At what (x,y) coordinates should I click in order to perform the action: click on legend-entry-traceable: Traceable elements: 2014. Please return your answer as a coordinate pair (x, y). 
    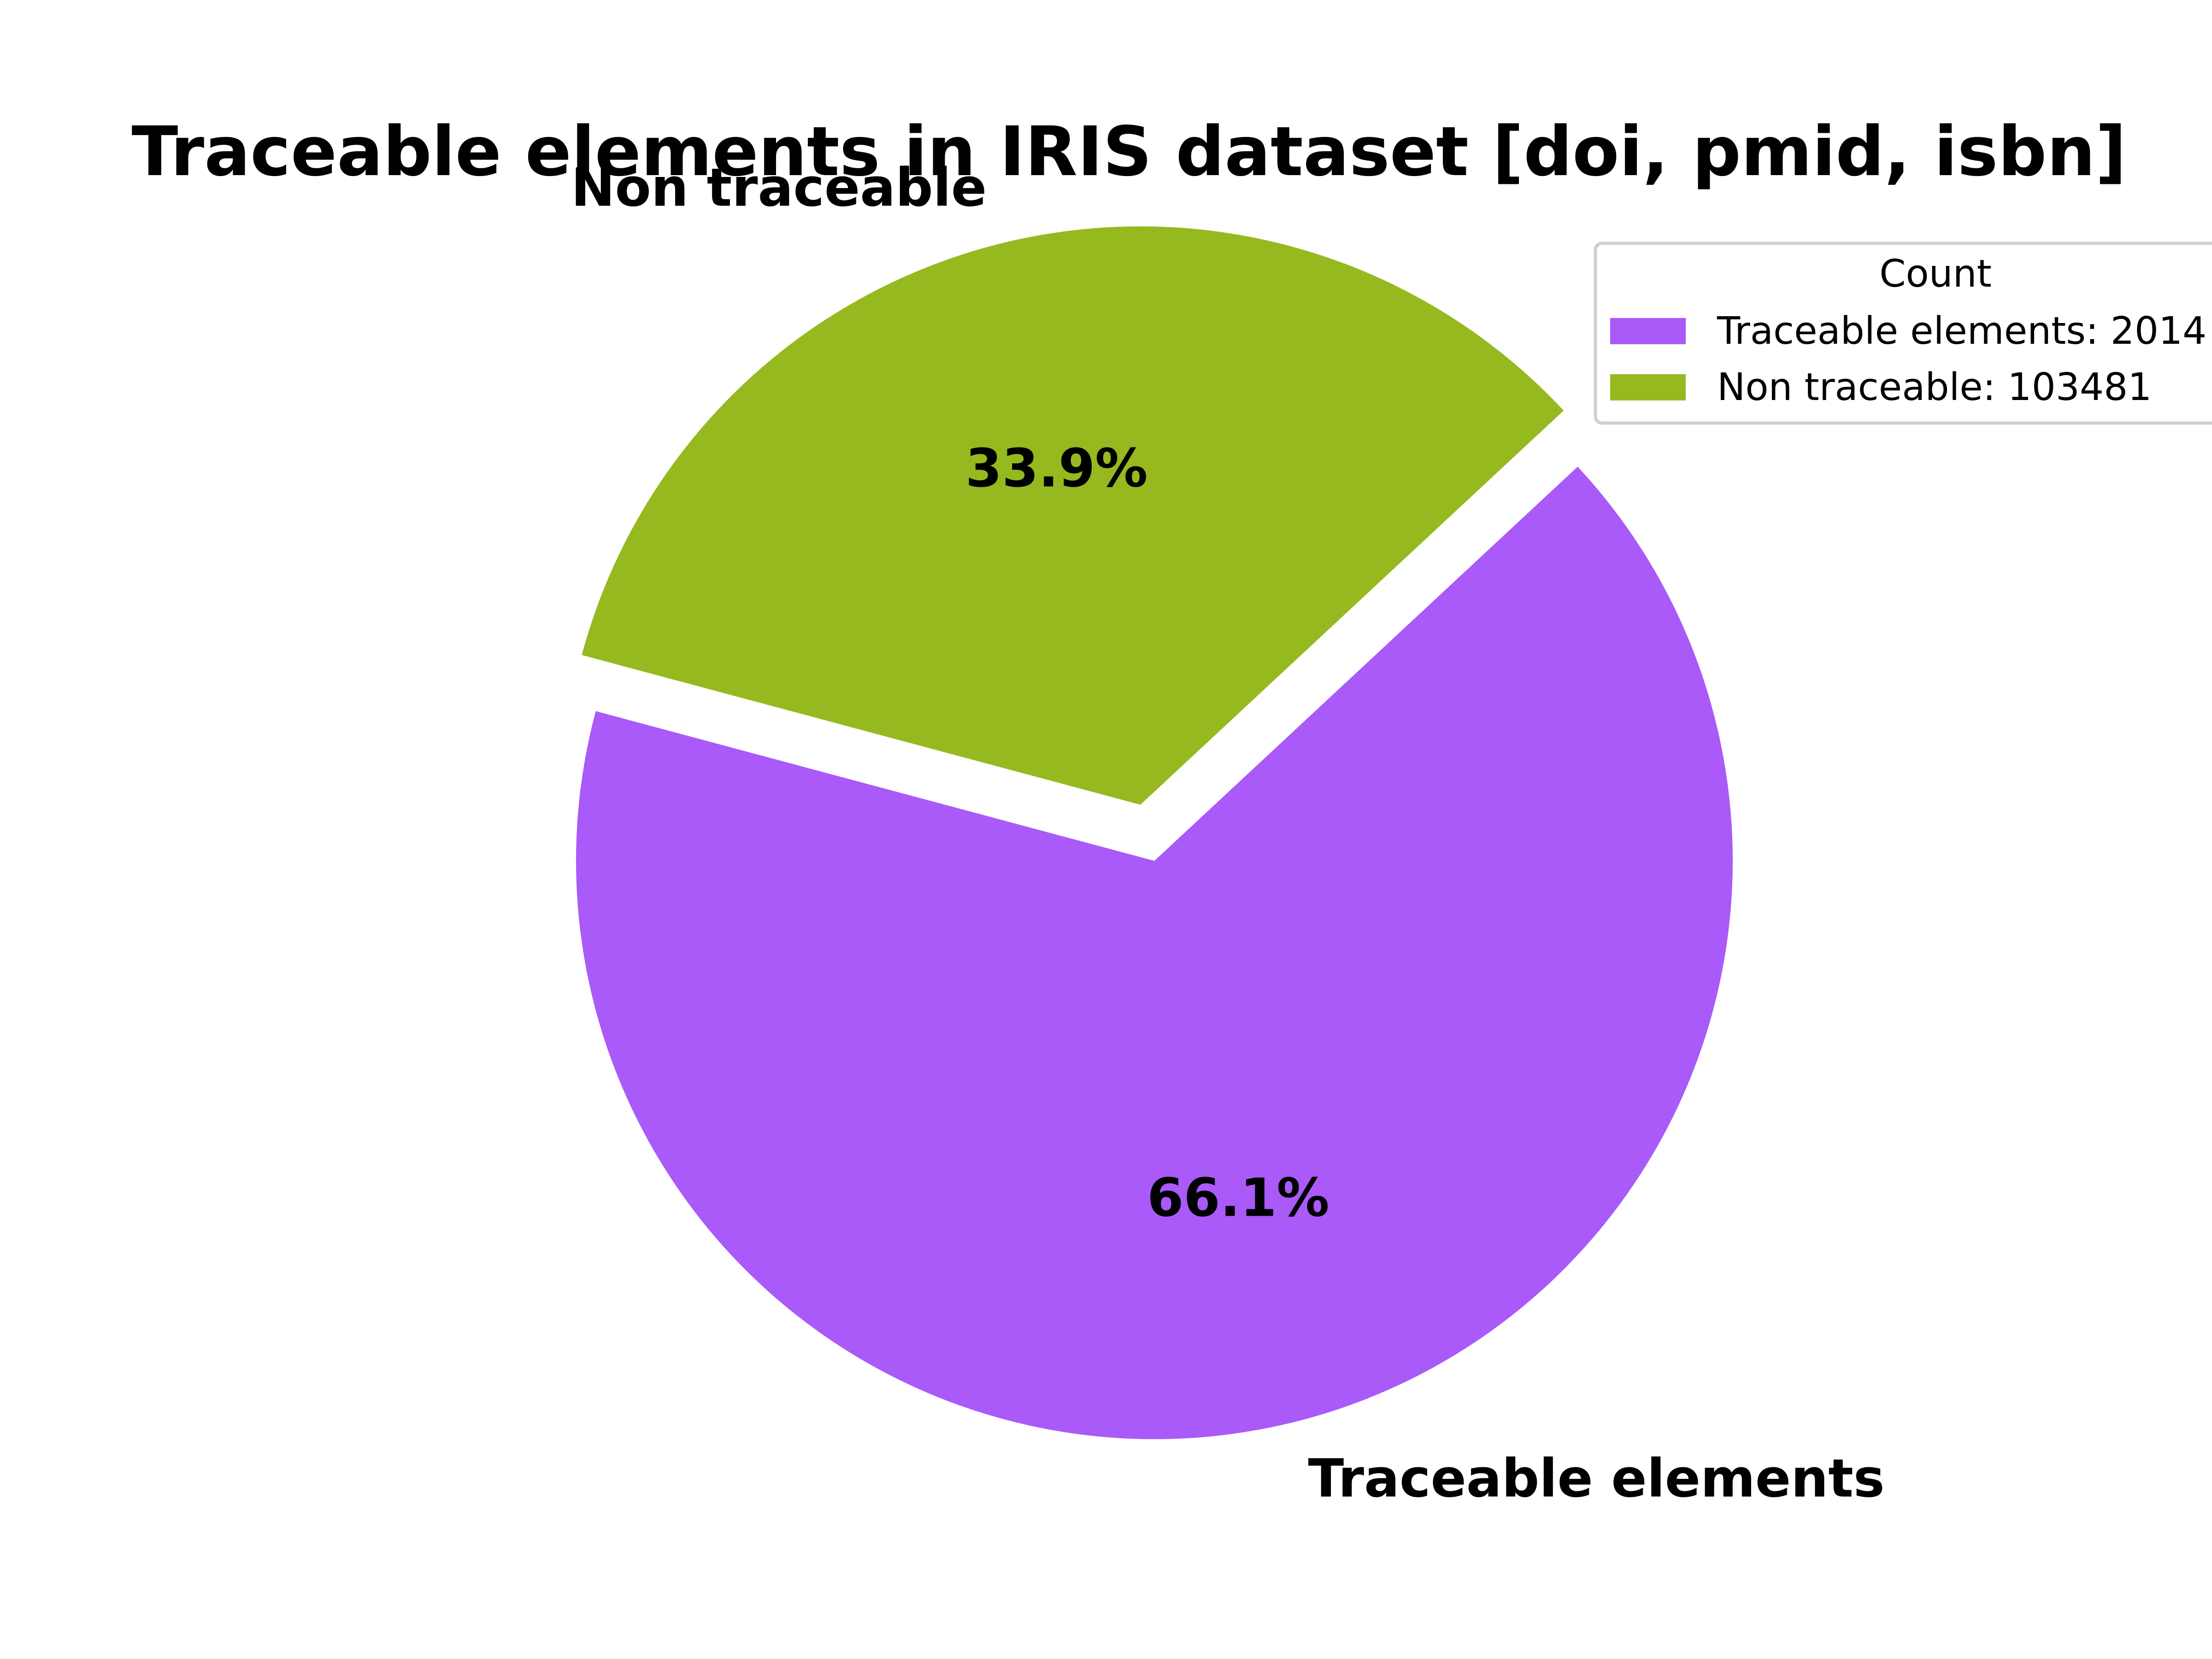
    Looking at the image, I should click on (1961, 331).